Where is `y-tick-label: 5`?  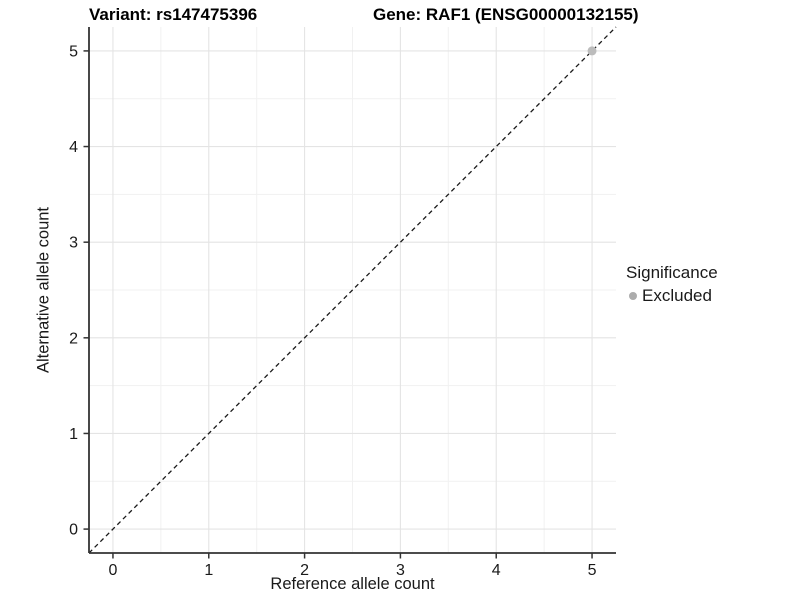
y-tick-label: 5 is located at coordinates (73, 51).